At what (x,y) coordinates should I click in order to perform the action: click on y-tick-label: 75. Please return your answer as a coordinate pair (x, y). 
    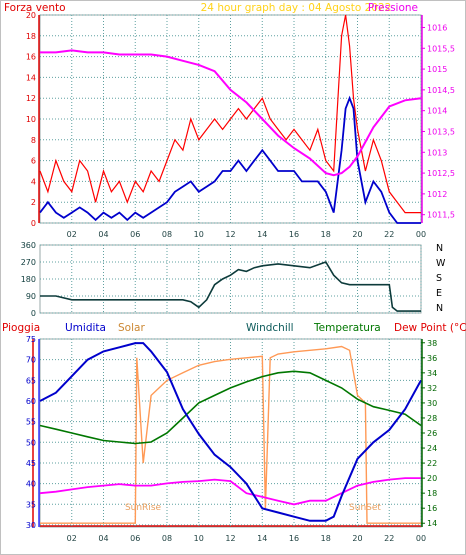
    Looking at the image, I should click on (31, 339).